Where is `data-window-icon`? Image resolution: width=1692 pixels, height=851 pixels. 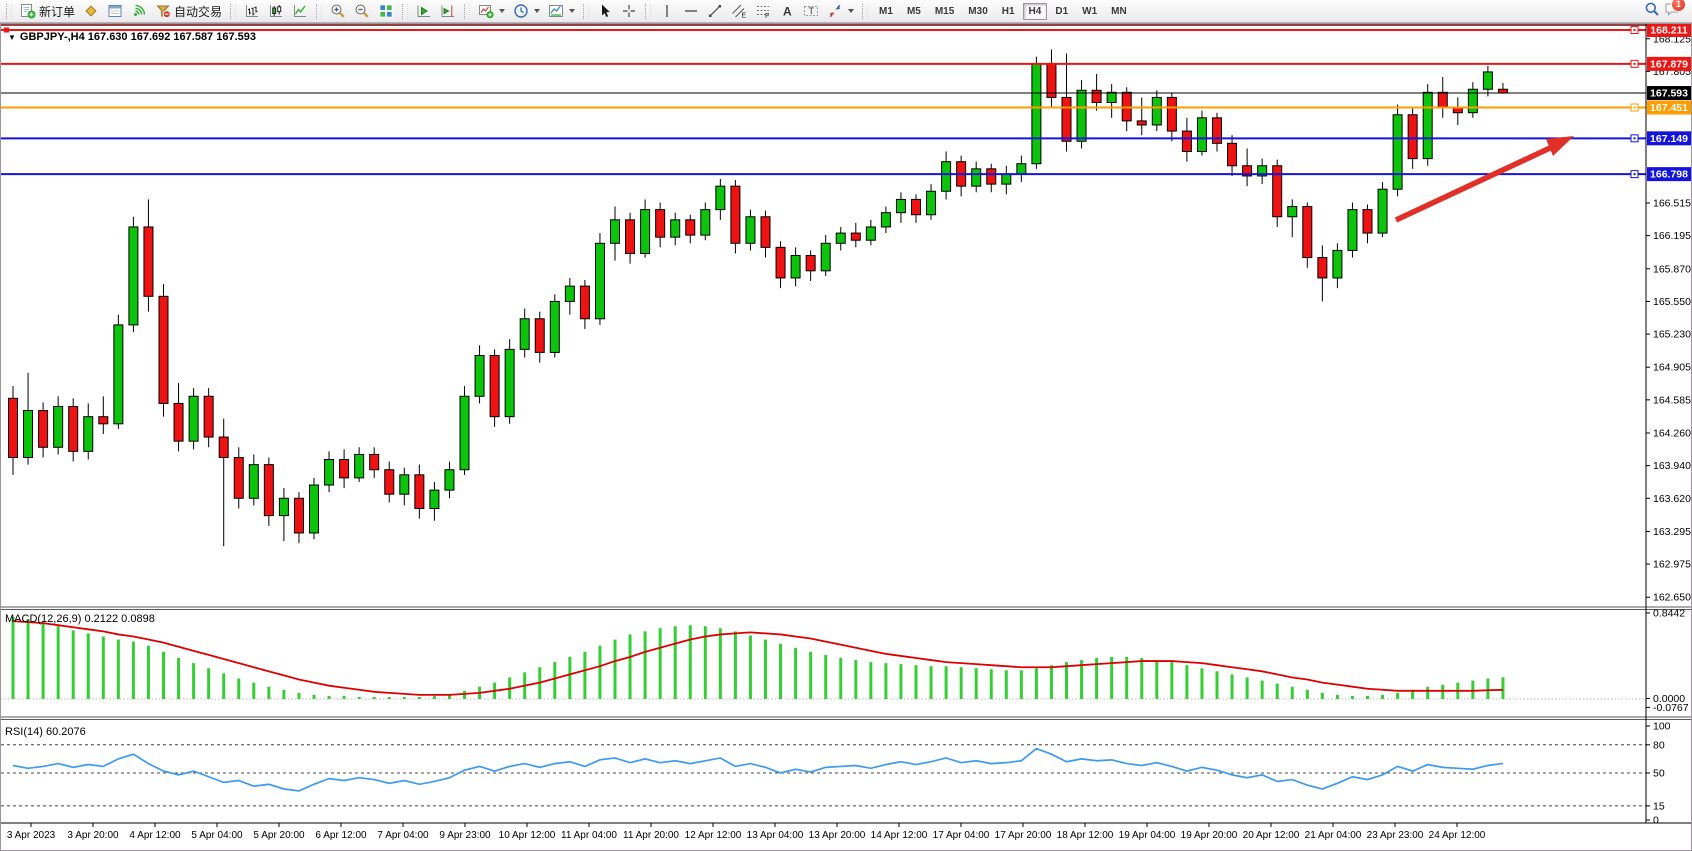 data-window-icon is located at coordinates (115, 11).